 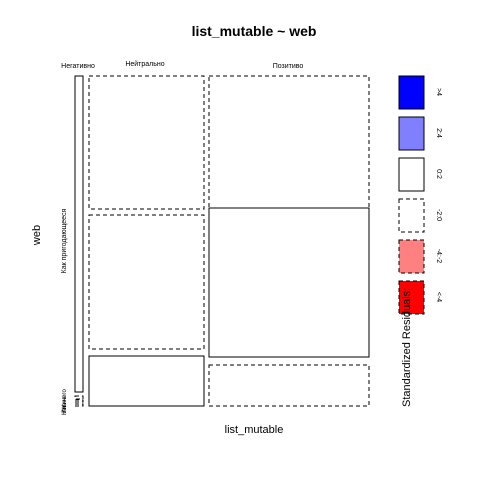 What do you see at coordinates (65, 410) in the screenshot?
I see `y-category-label: Нет` at bounding box center [65, 410].